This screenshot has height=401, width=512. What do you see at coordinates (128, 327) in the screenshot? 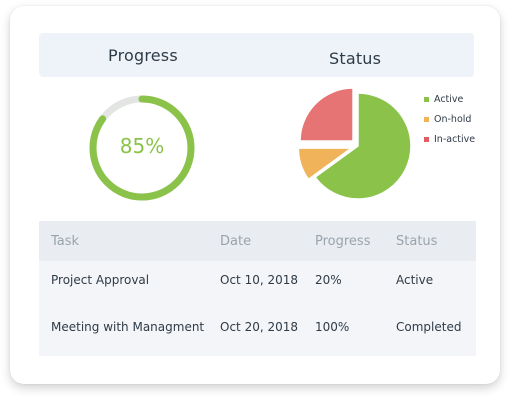
I see `cell-task: Meeting with Managment` at bounding box center [128, 327].